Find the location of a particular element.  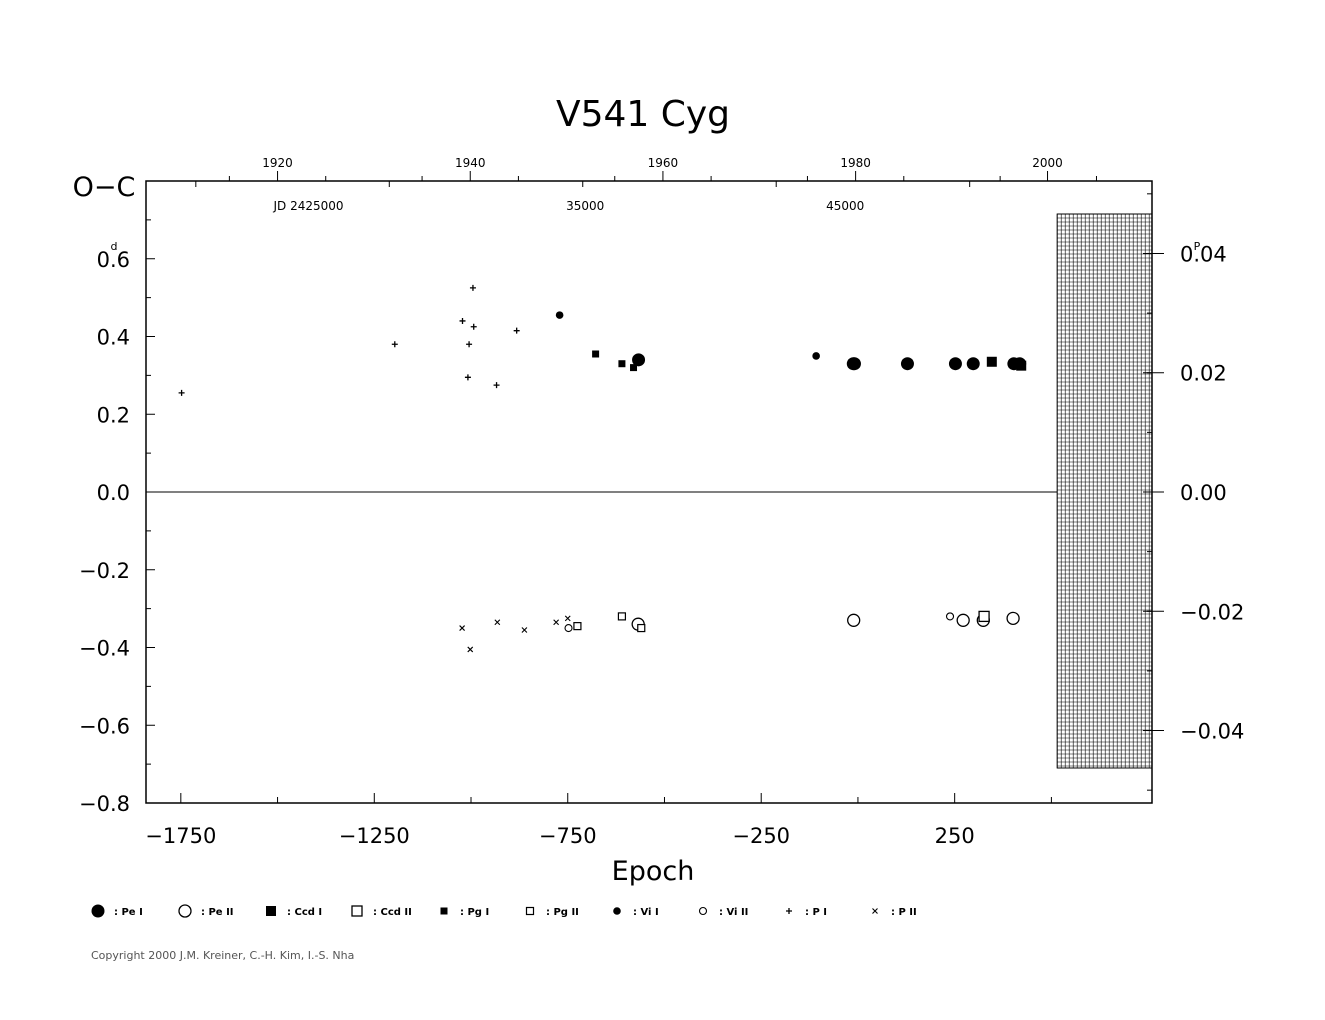

x-tick-label: −1750 is located at coordinates (180, 836).